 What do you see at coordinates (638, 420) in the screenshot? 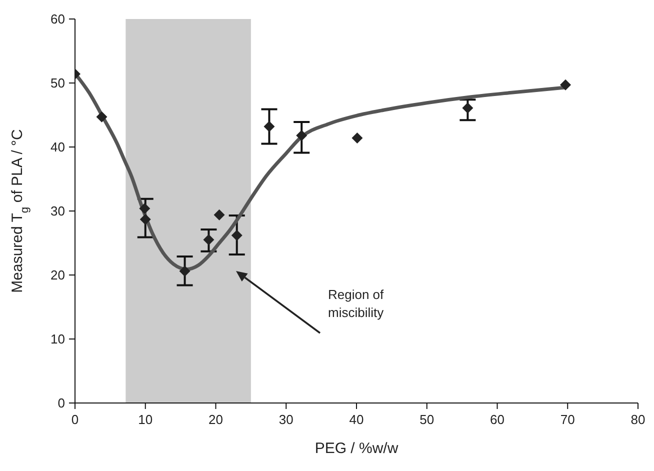
I see `x-tick-label: 80` at bounding box center [638, 420].